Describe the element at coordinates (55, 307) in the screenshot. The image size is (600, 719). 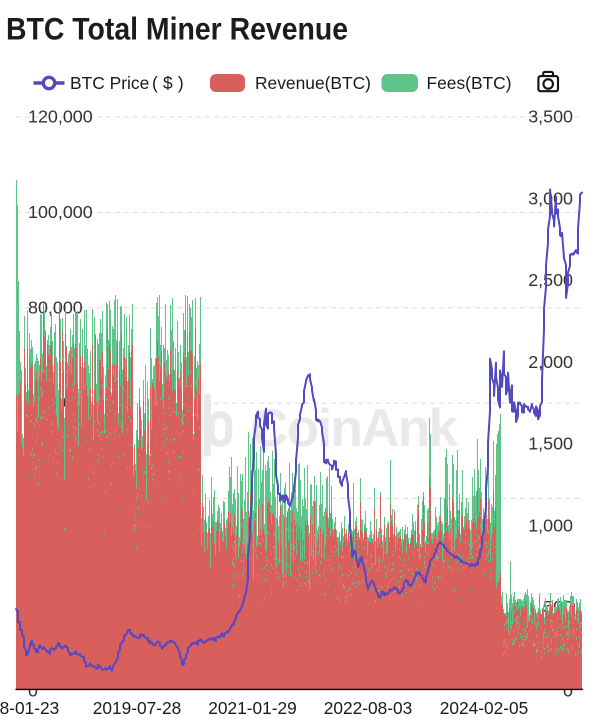
I see `svg-text: 80,000` at that location.